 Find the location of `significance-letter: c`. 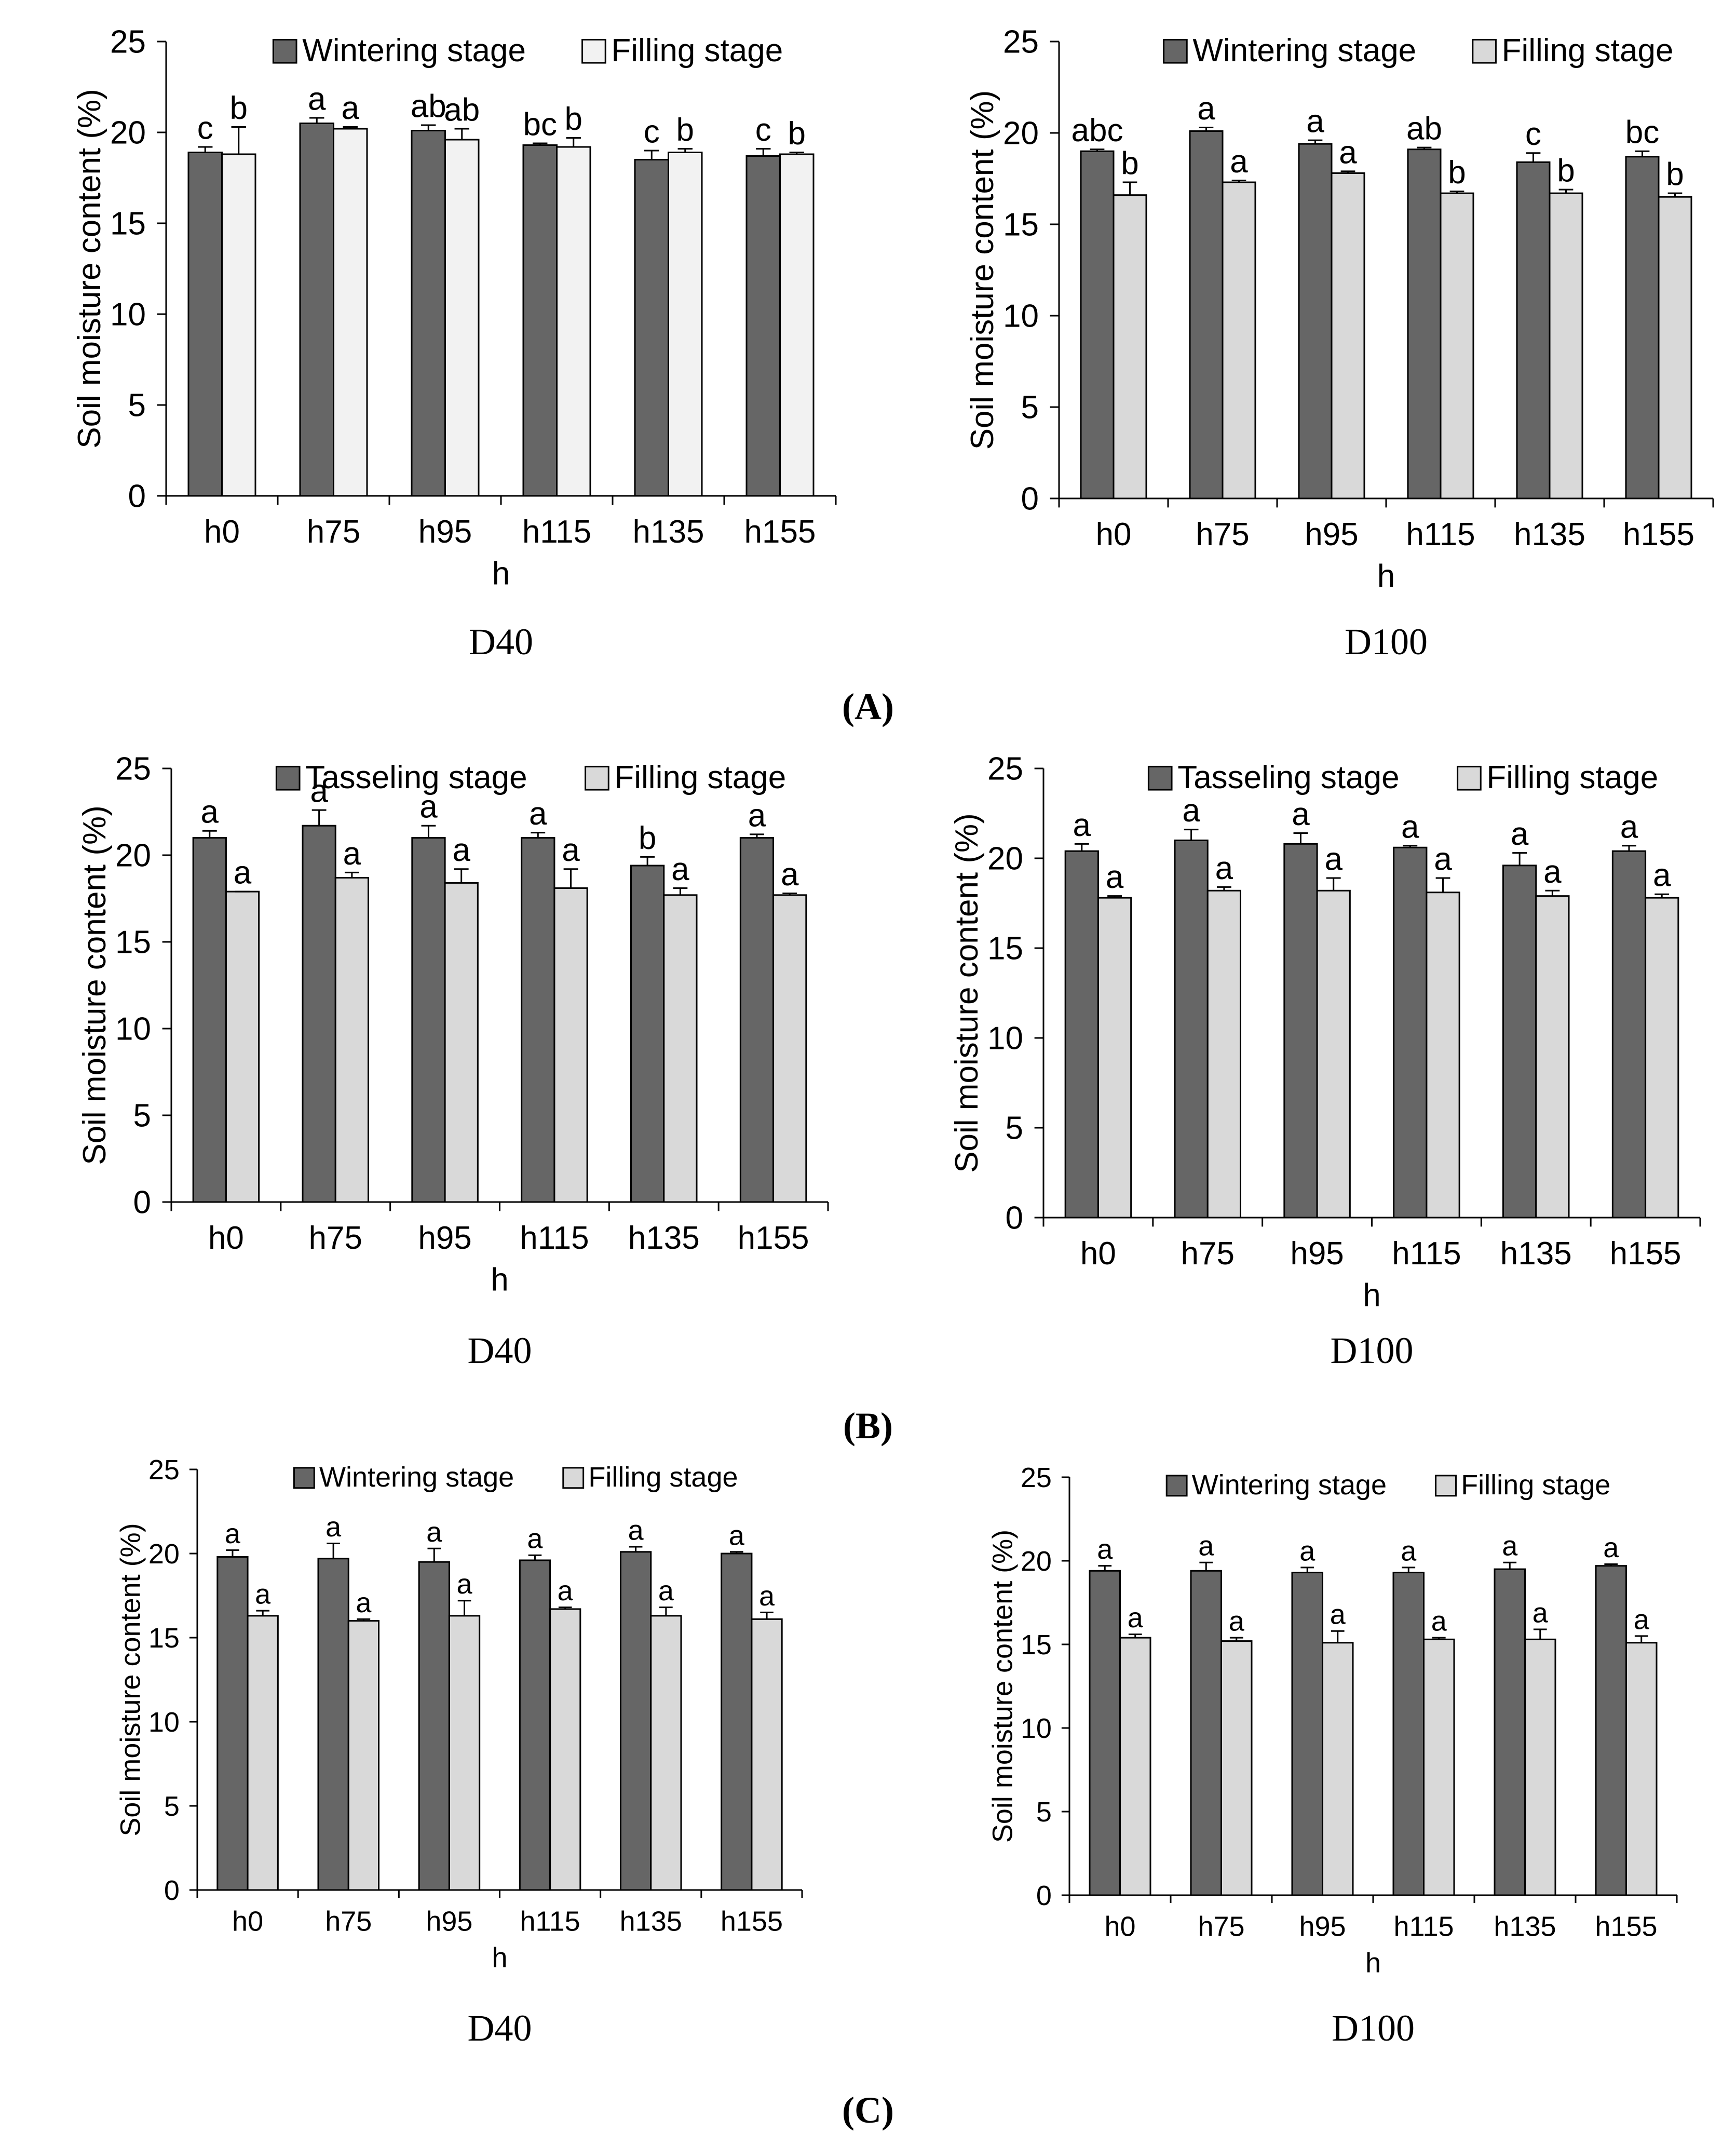

significance-letter: c is located at coordinates (763, 130).